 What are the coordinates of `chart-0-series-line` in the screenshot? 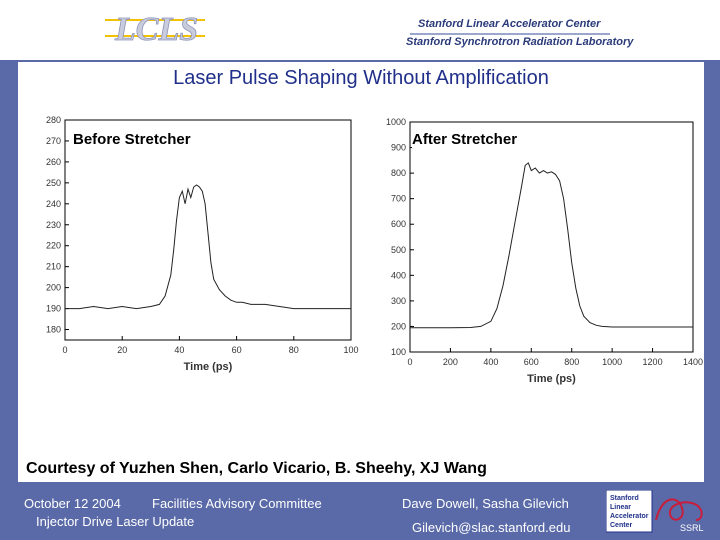 It's located at (208, 247).